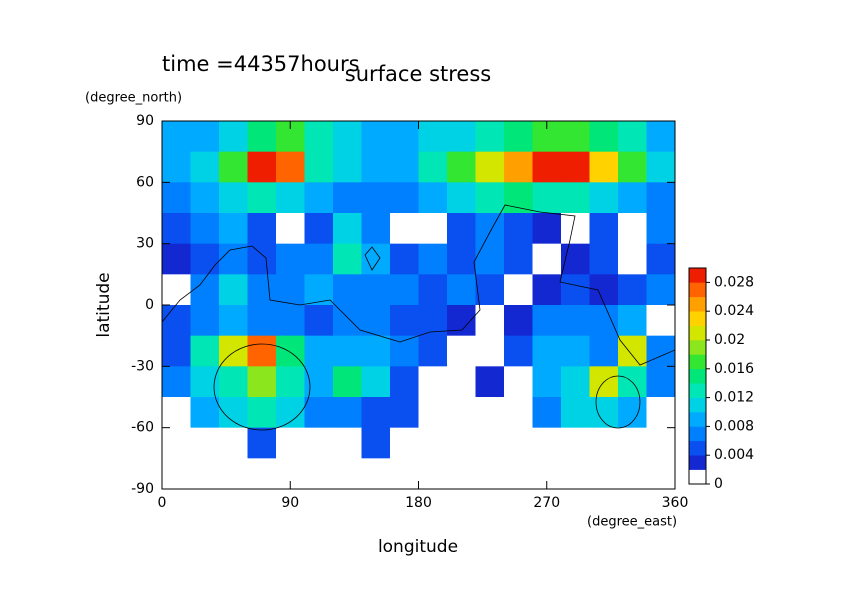 The image size is (842, 595). Describe the element at coordinates (546, 503) in the screenshot. I see `x-tick-label: 270` at that location.